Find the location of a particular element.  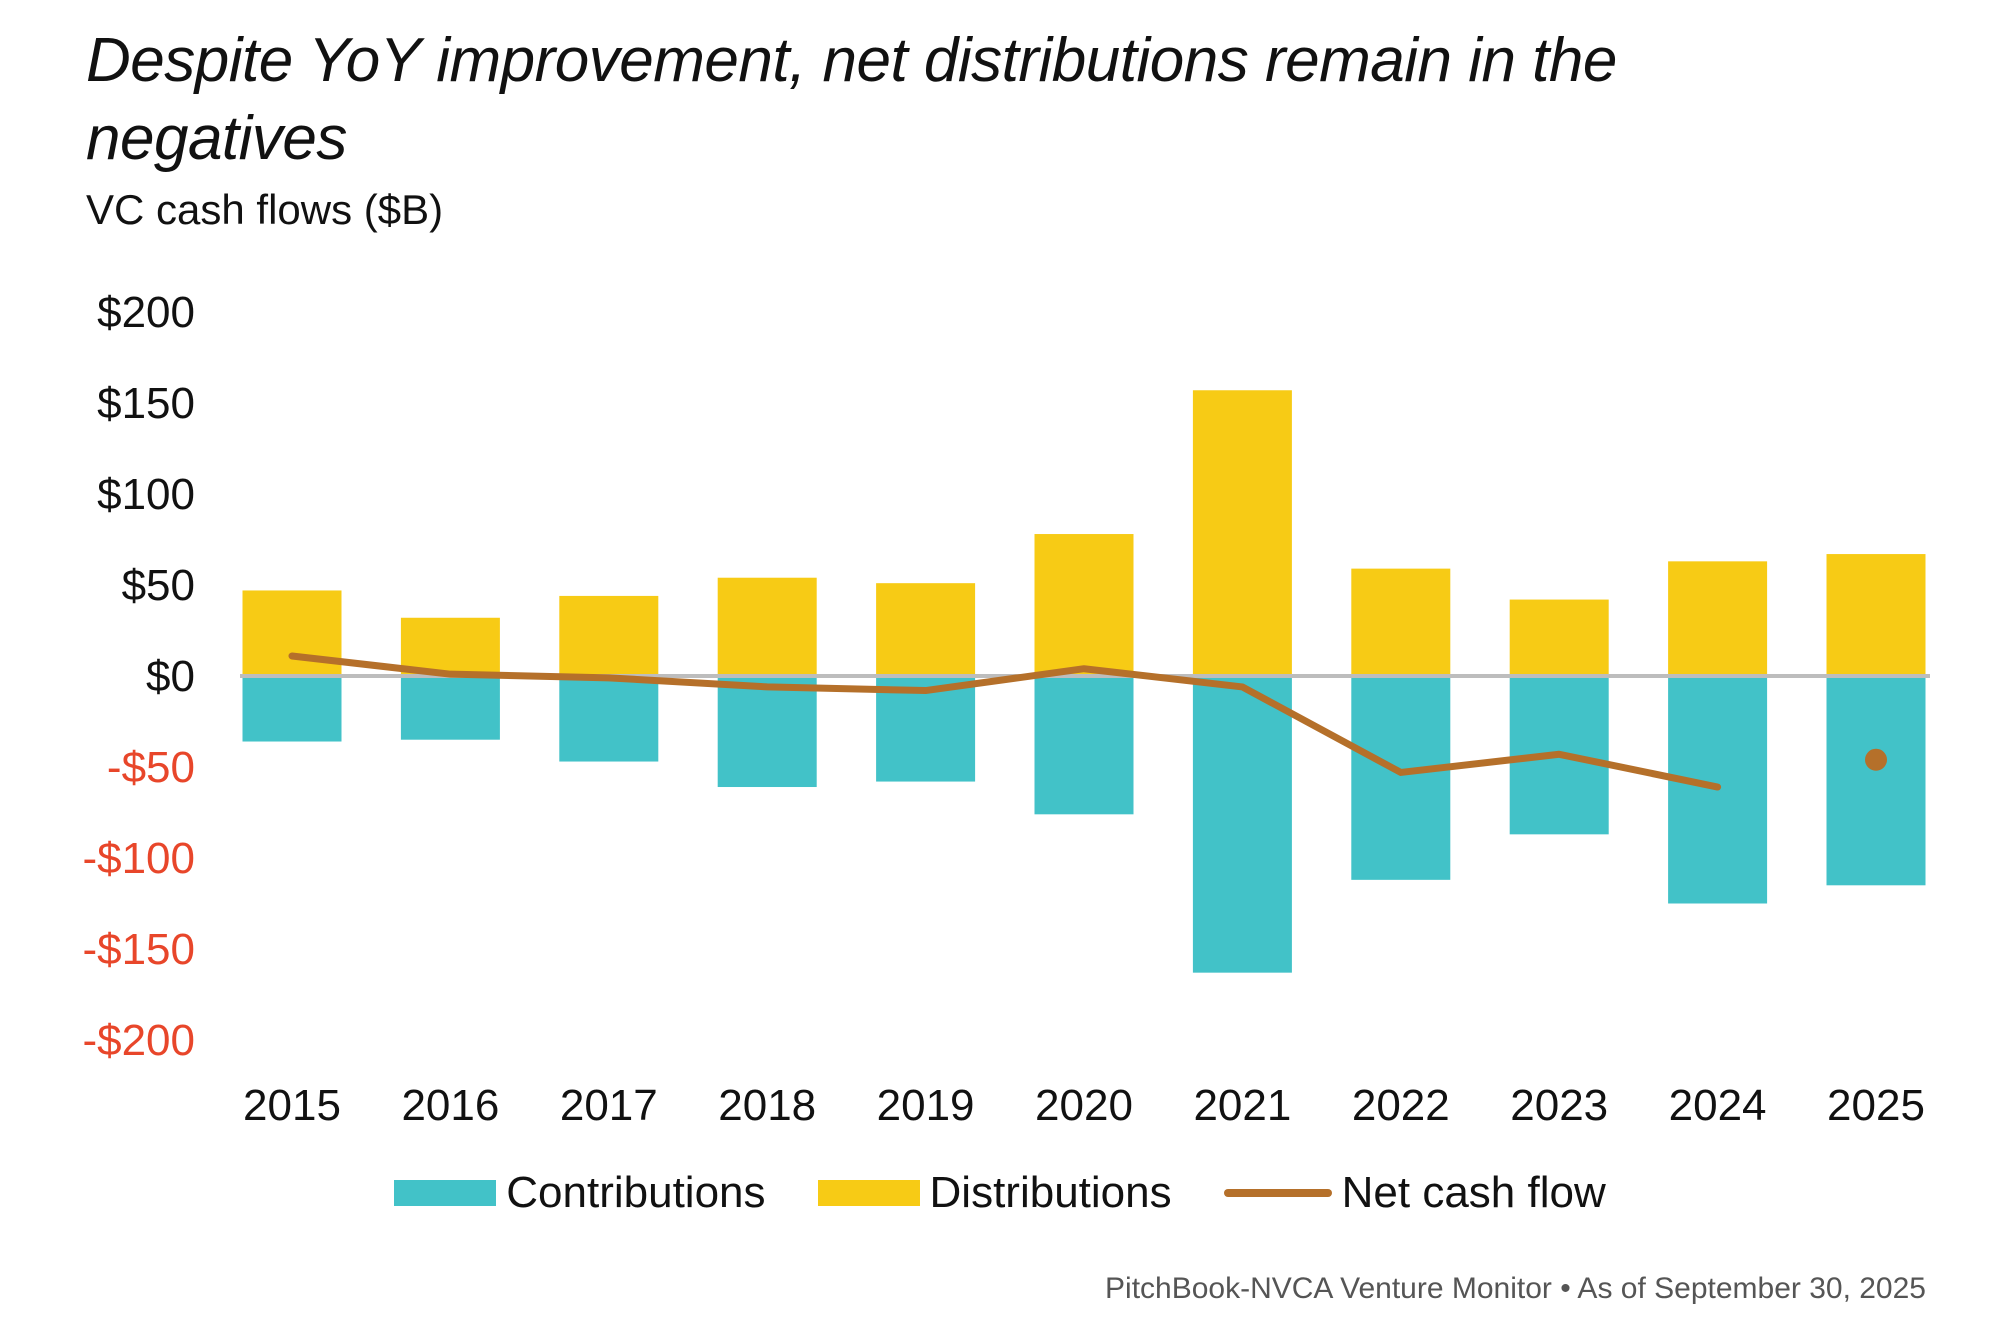

x-tick-label: 2015 is located at coordinates (292, 1105).